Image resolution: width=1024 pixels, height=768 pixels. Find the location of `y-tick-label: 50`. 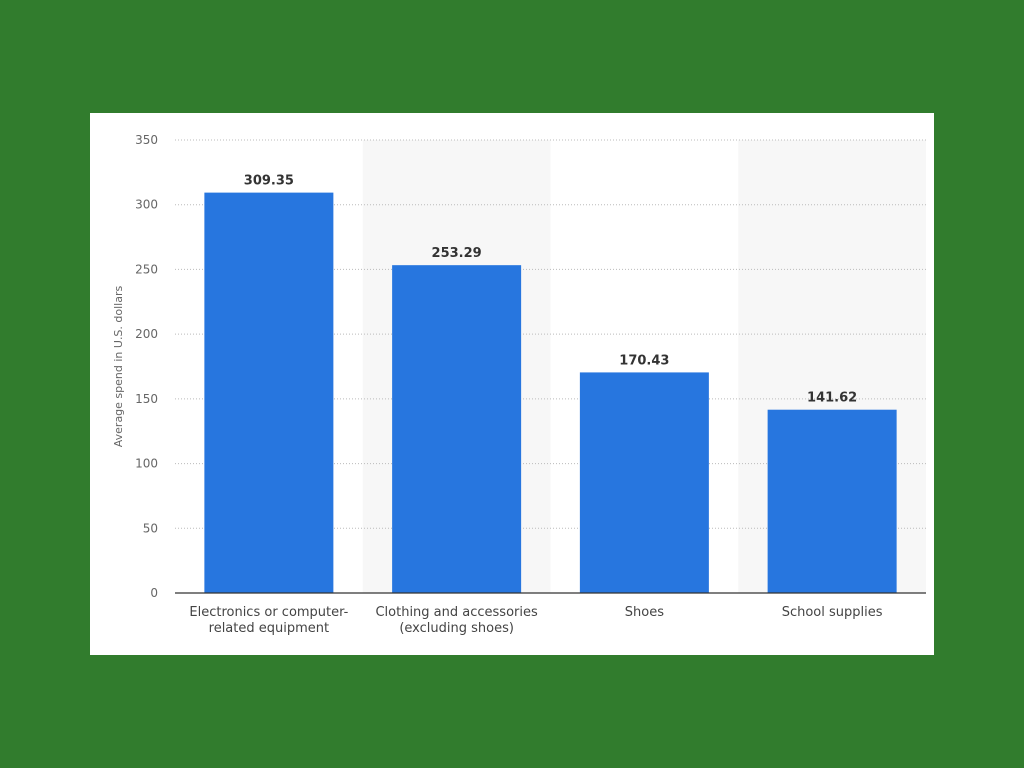

y-tick-label: 50 is located at coordinates (150, 528).